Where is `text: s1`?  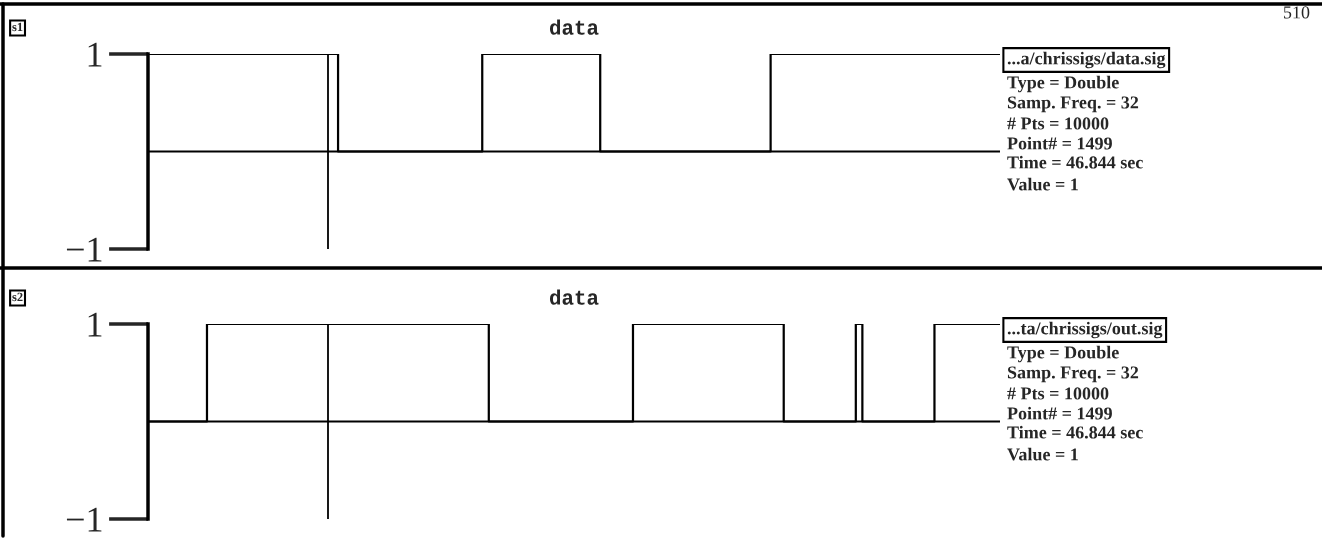
text: s1 is located at coordinates (17, 27).